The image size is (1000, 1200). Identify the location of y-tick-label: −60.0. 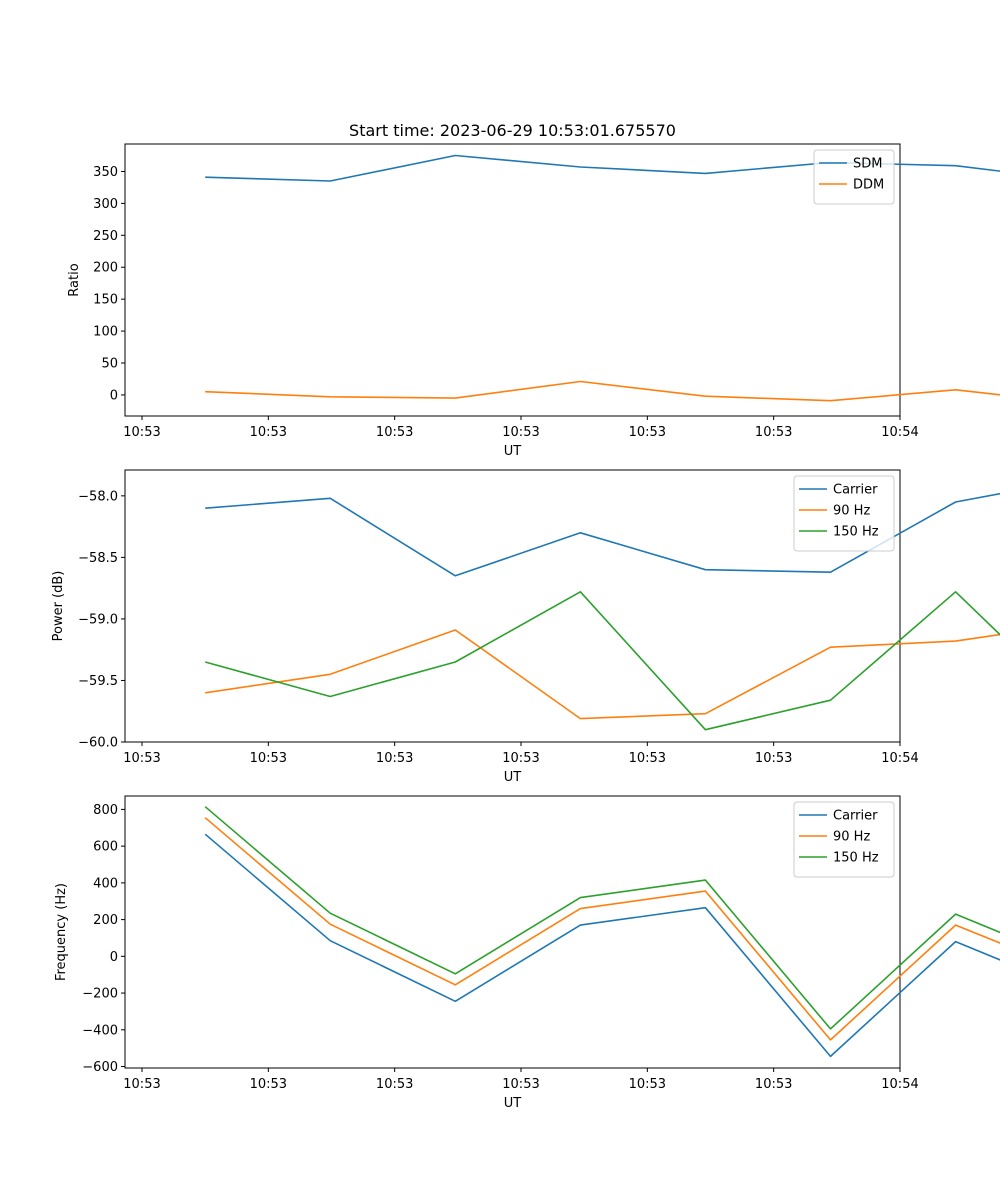
(98, 743).